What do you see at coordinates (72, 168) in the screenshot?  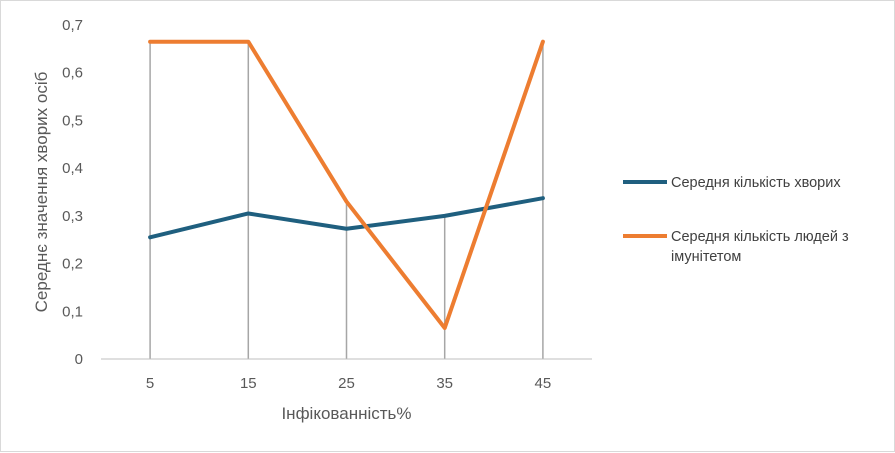 I see `y-tick-label: 0,4` at bounding box center [72, 168].